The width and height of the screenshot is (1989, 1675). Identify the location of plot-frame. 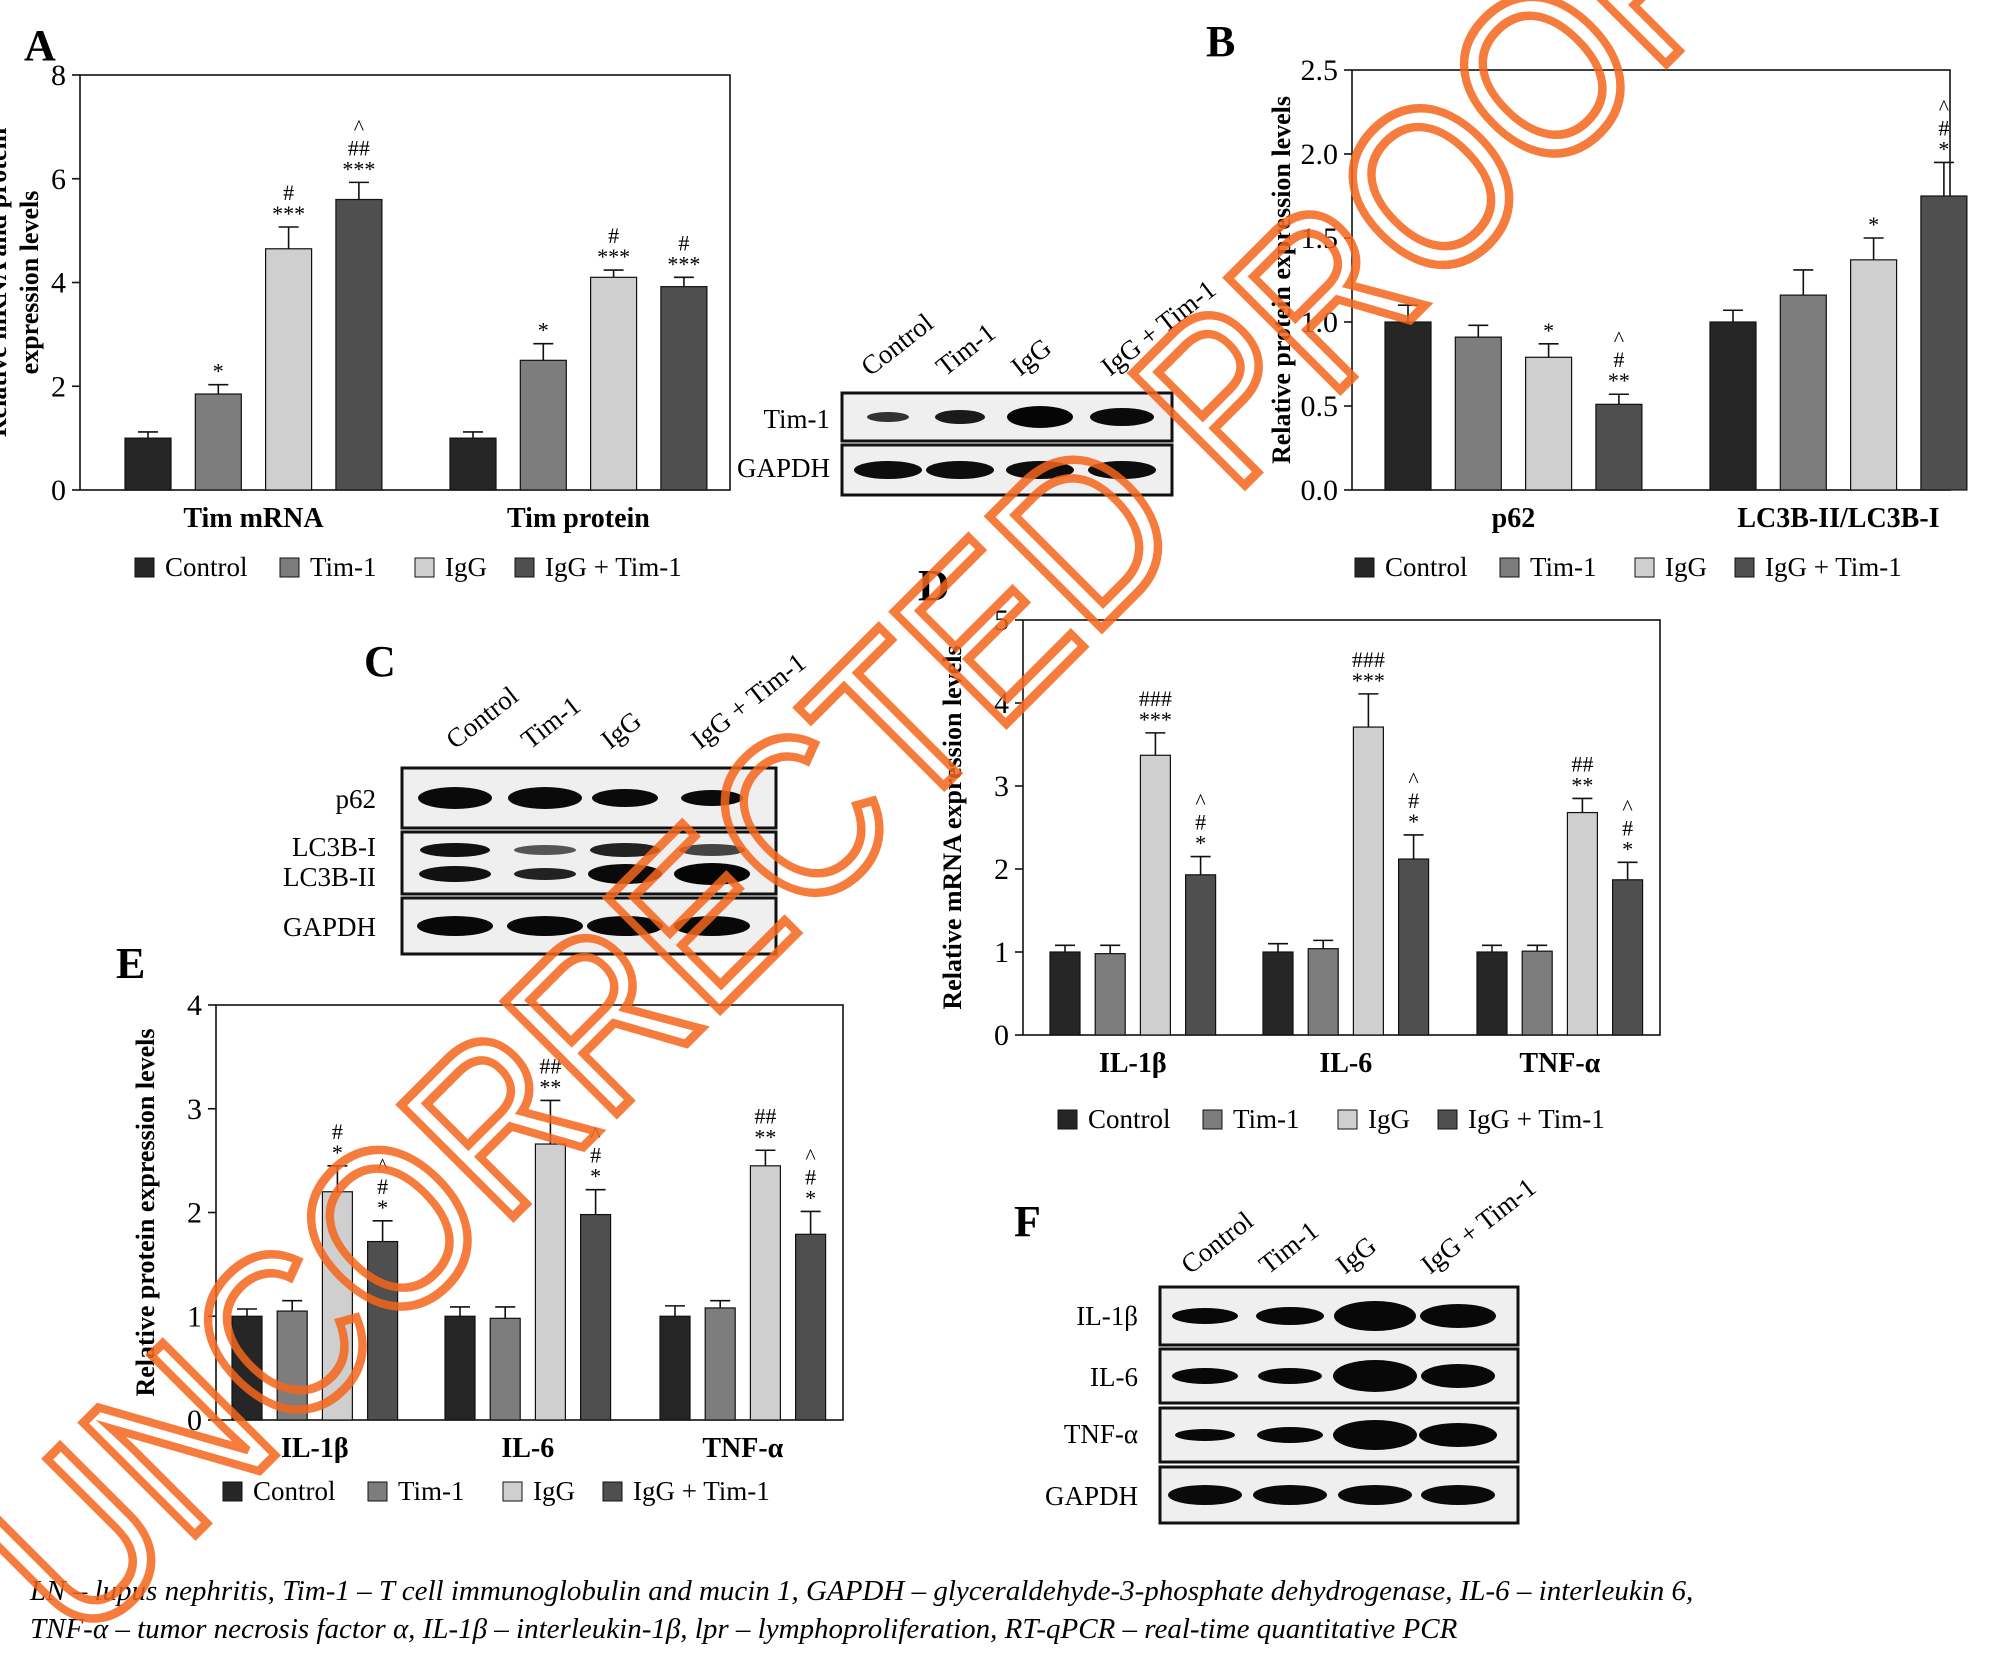
(1341, 827).